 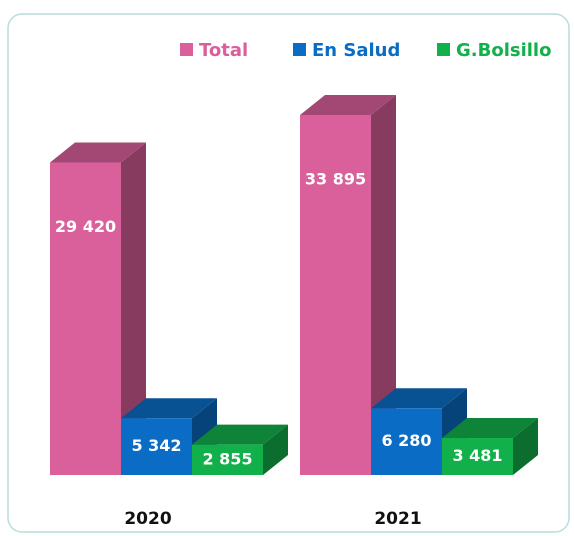 What do you see at coordinates (223, 50) in the screenshot?
I see `legend-label: Total` at bounding box center [223, 50].